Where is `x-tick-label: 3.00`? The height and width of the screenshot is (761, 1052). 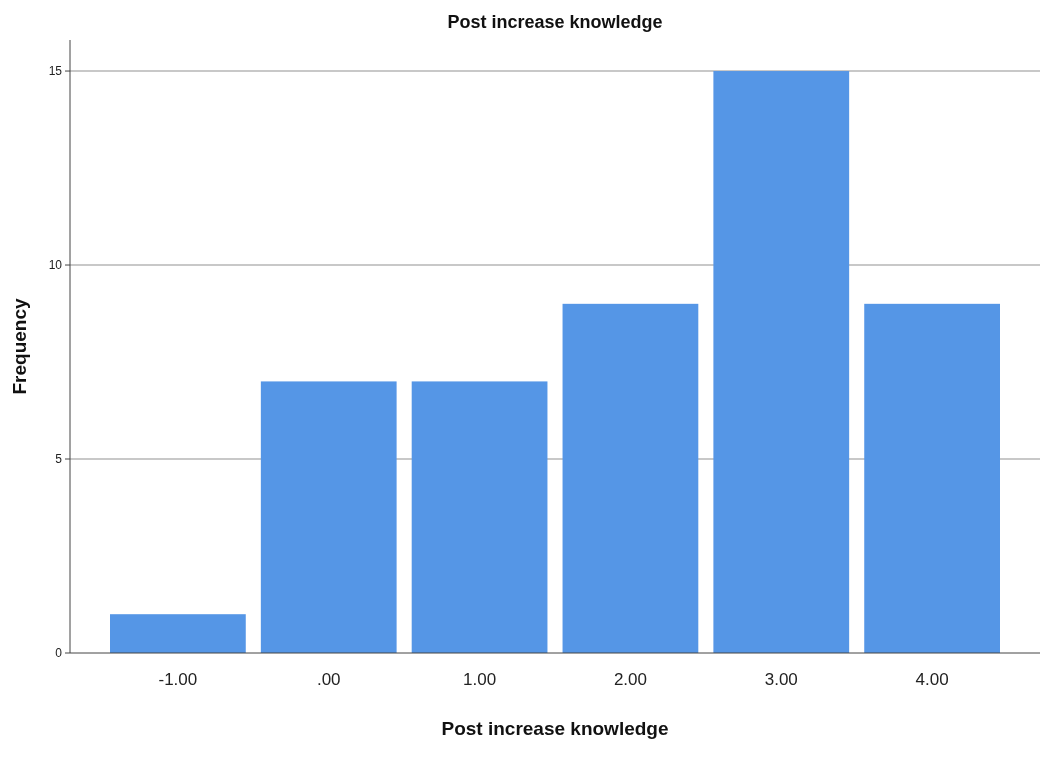 x-tick-label: 3.00 is located at coordinates (781, 679).